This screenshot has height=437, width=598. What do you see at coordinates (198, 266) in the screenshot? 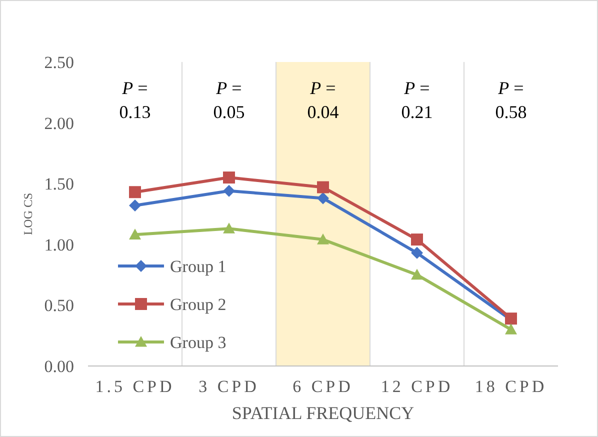
I see `legend-label: Group 1` at bounding box center [198, 266].